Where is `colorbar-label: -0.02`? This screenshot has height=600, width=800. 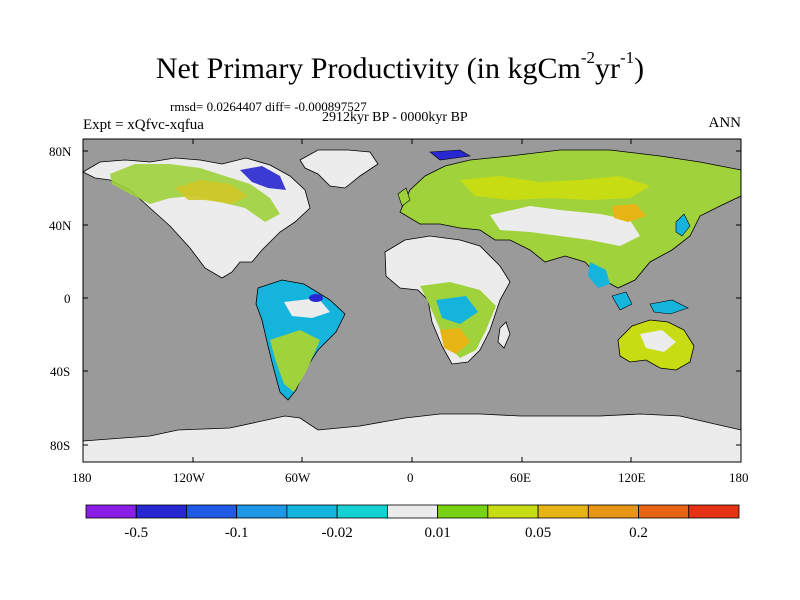
colorbar-label: -0.02 is located at coordinates (337, 533).